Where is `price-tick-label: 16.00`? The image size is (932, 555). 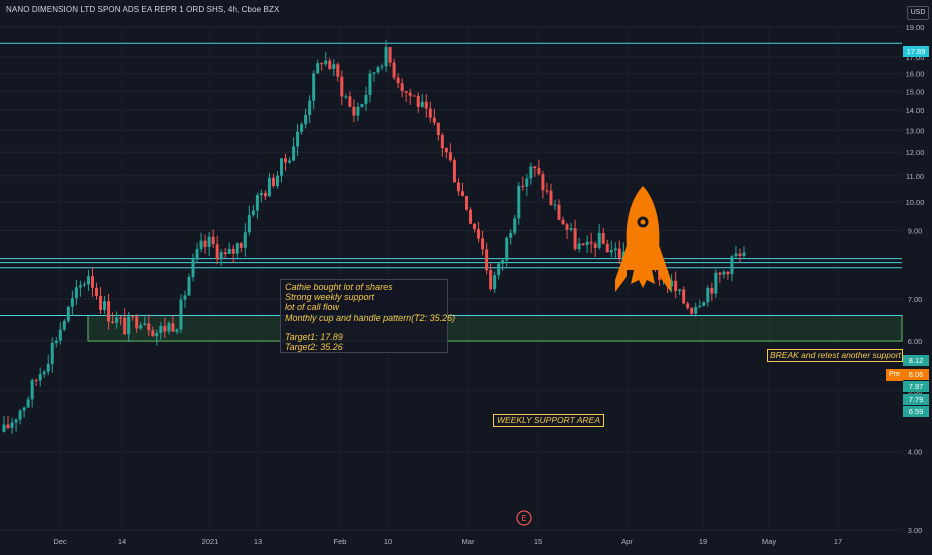 price-tick-label: 16.00 is located at coordinates (915, 74).